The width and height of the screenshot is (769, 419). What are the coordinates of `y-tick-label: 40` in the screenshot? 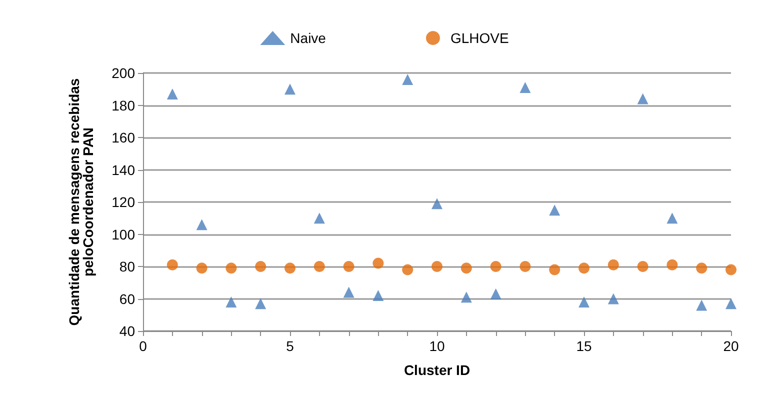 It's located at (127, 331).